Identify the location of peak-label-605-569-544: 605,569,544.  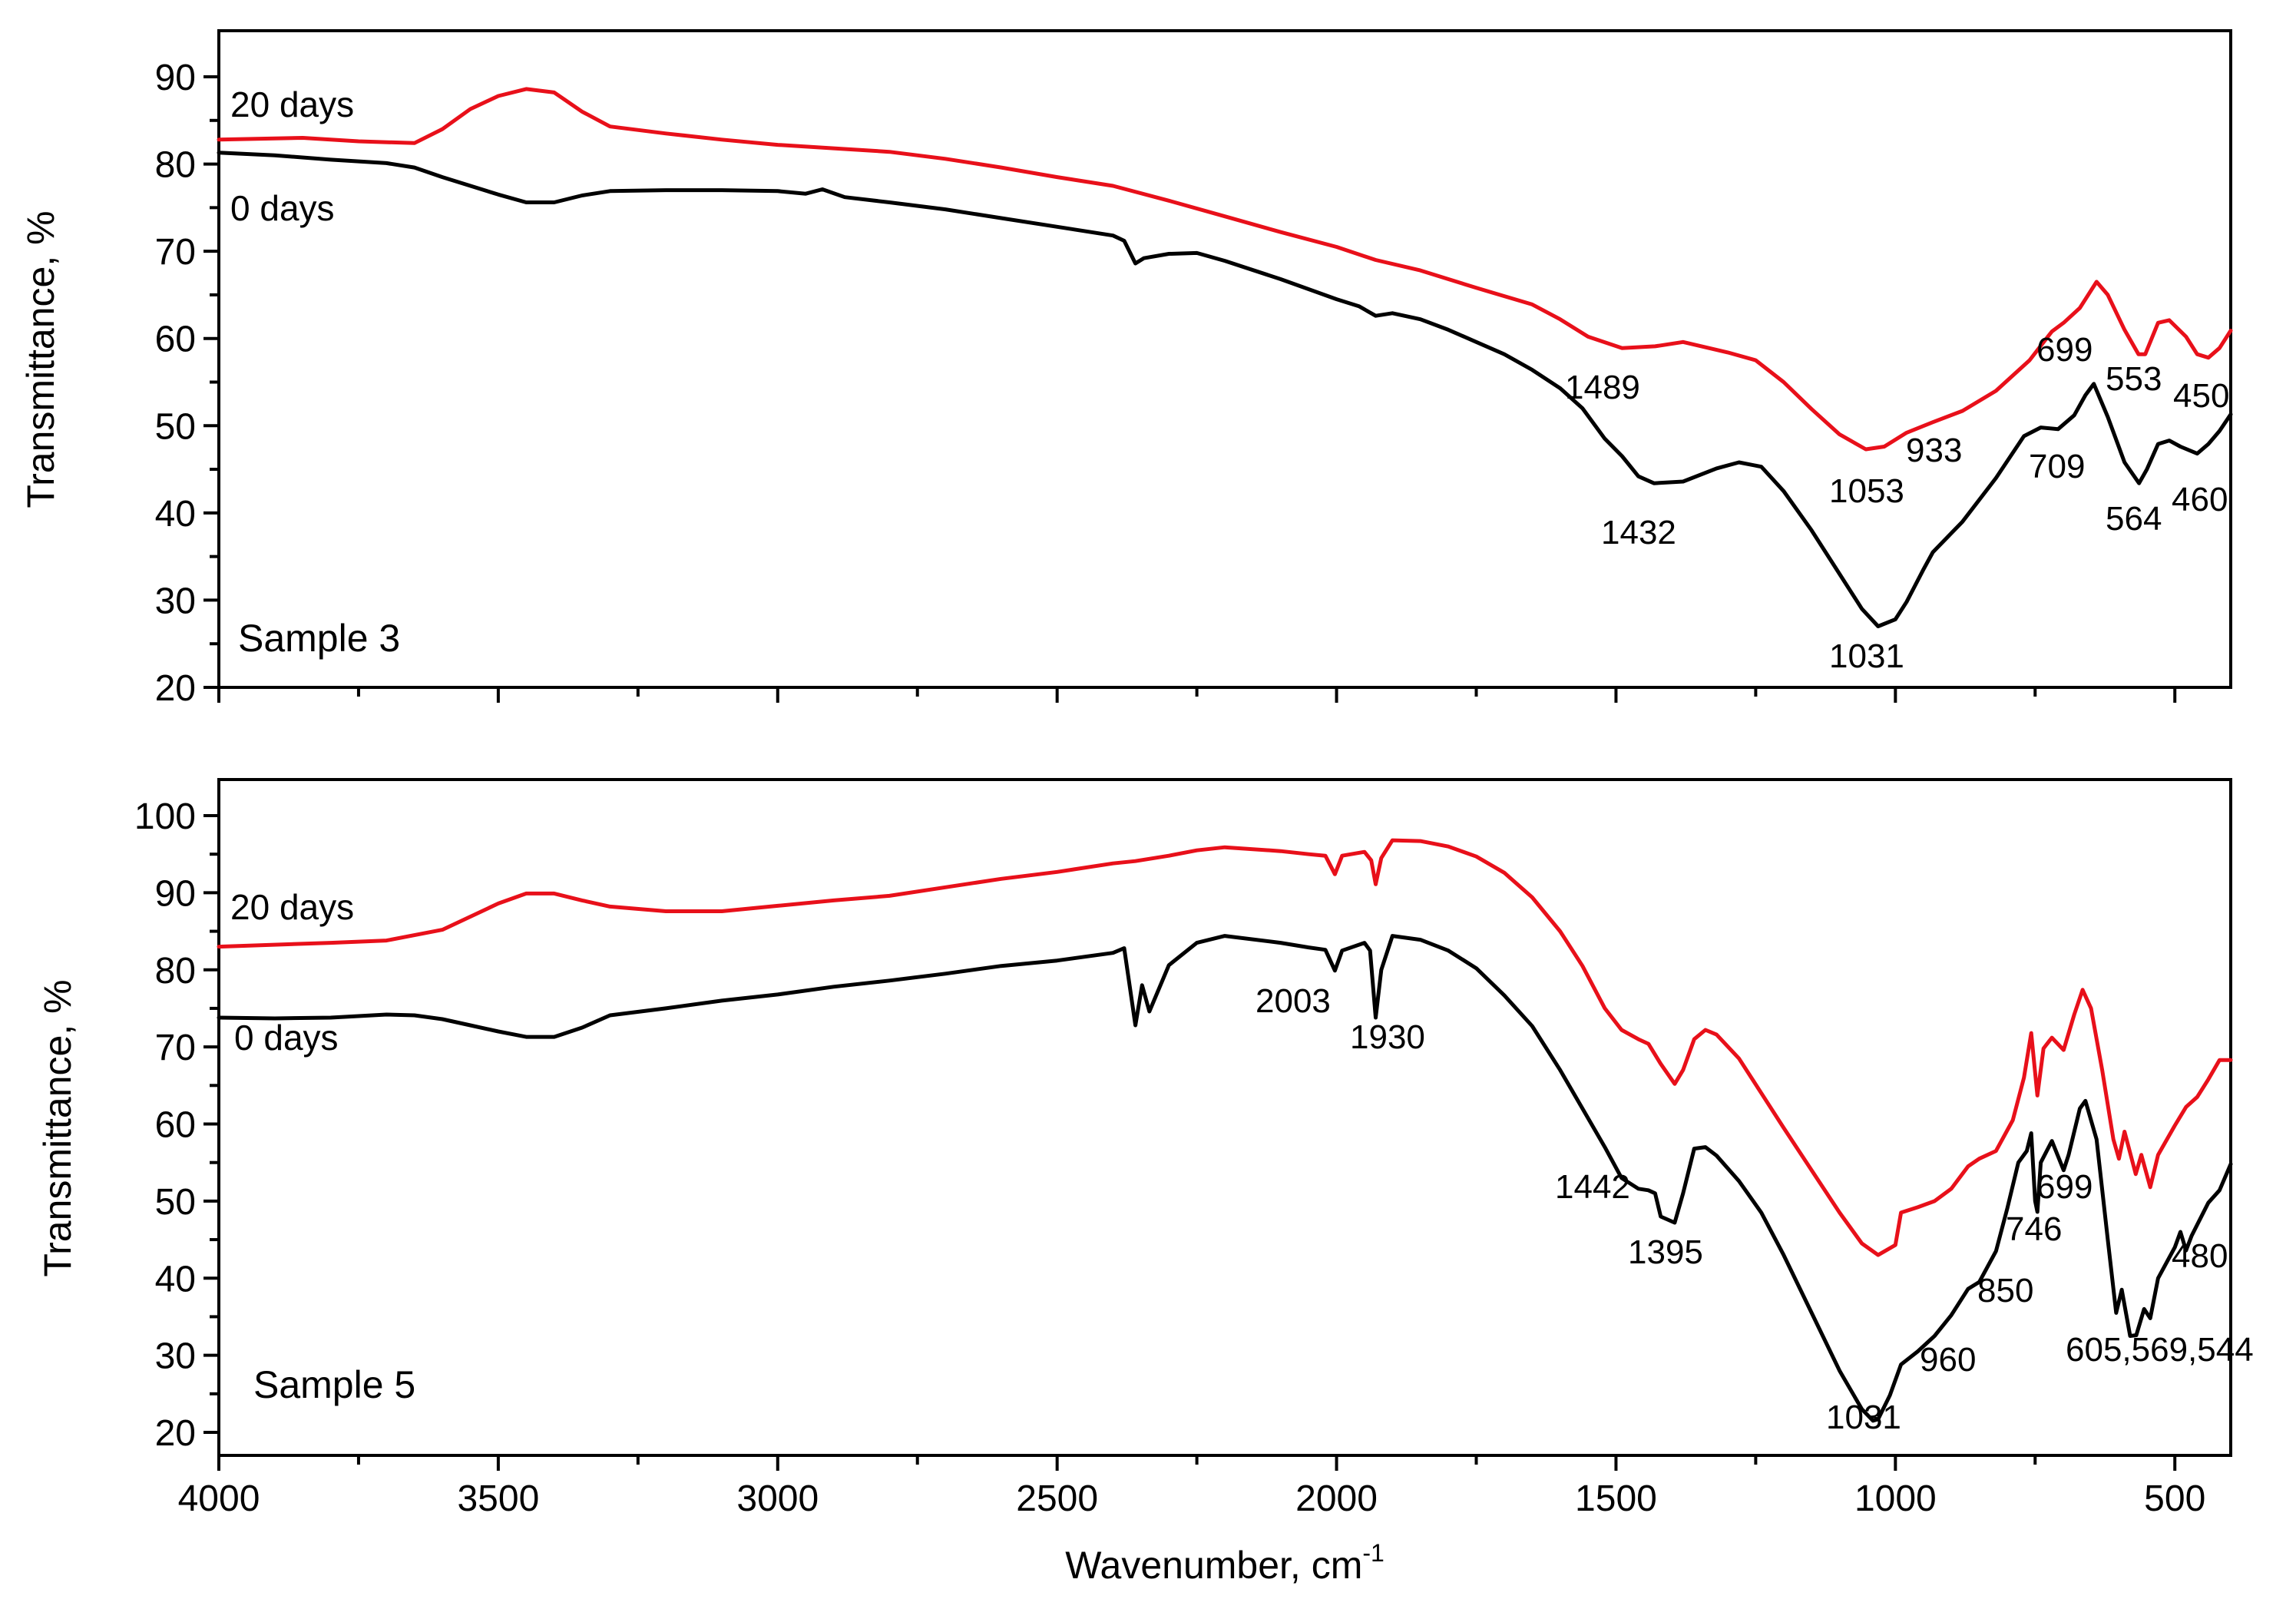
(2160, 1350).